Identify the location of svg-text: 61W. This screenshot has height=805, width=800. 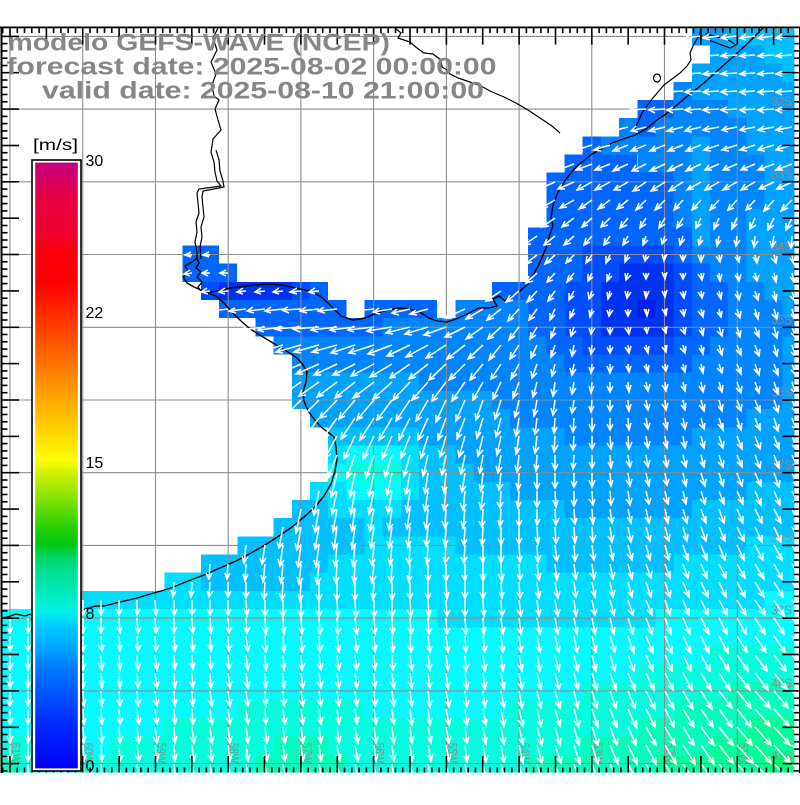
(16, 753).